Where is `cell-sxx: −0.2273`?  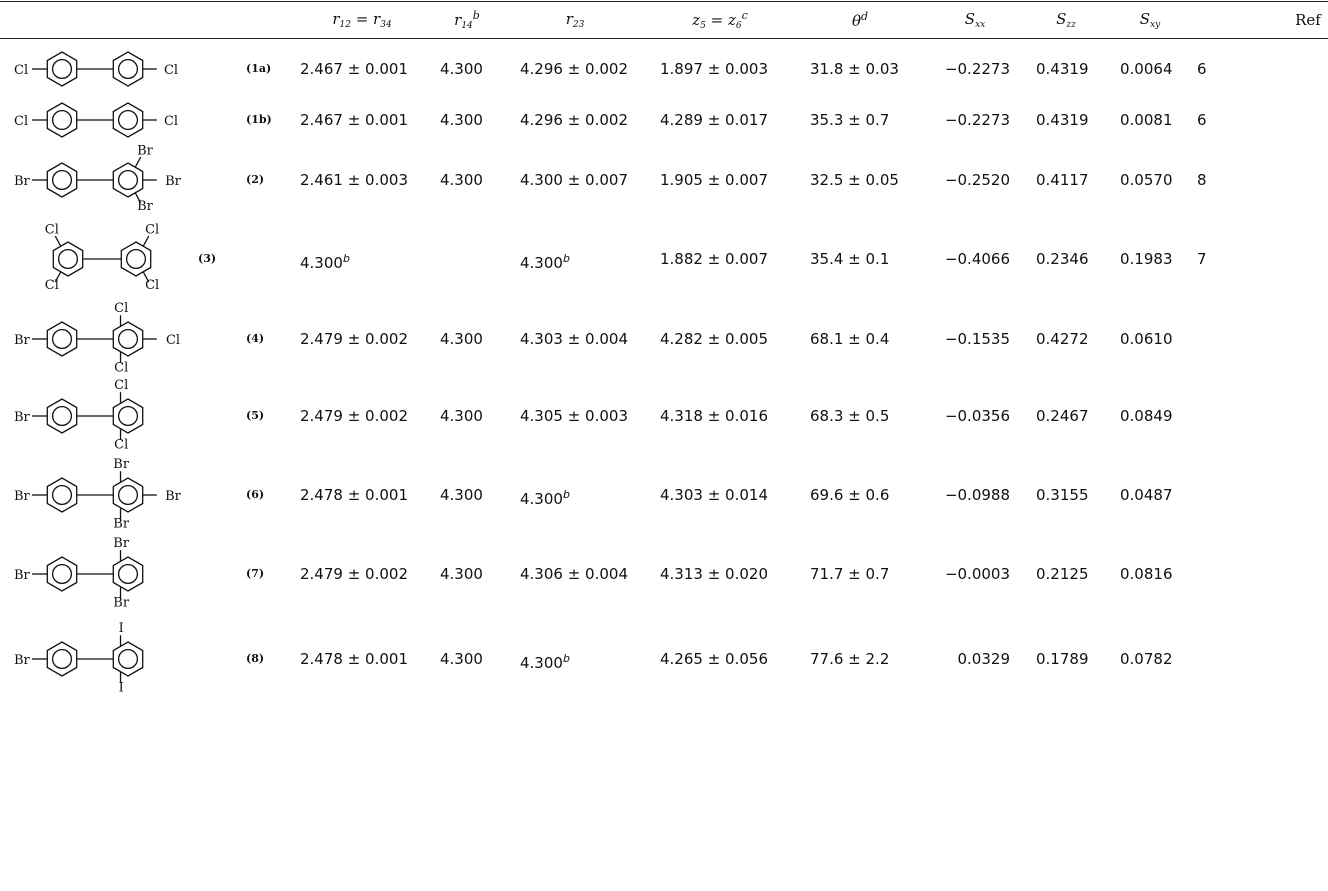
cell-sxx: −0.2273 is located at coordinates (977, 69).